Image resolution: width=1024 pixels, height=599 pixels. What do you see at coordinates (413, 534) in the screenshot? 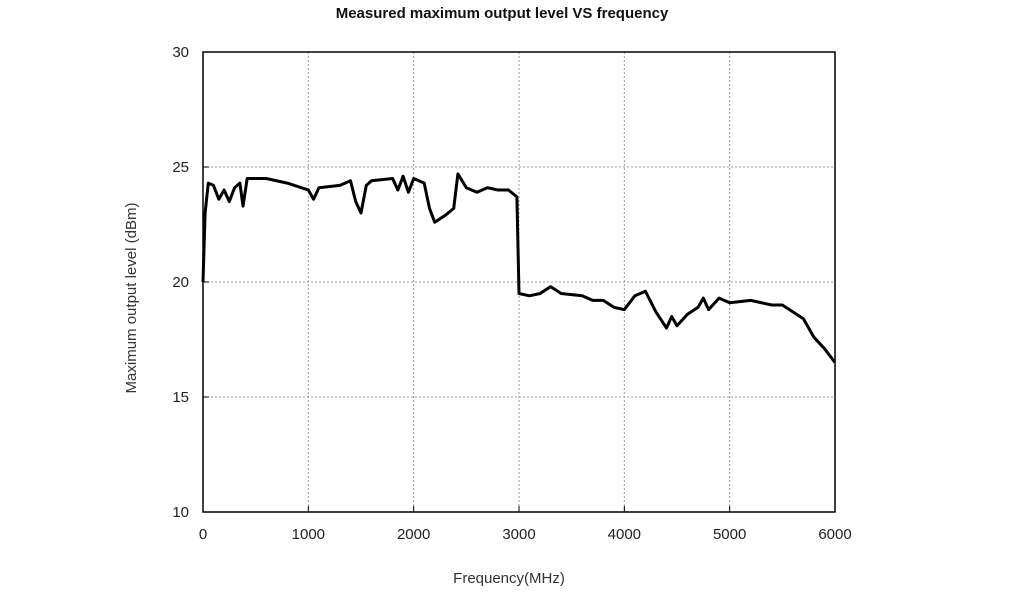
I see `x-tick-label: 2000` at bounding box center [413, 534].